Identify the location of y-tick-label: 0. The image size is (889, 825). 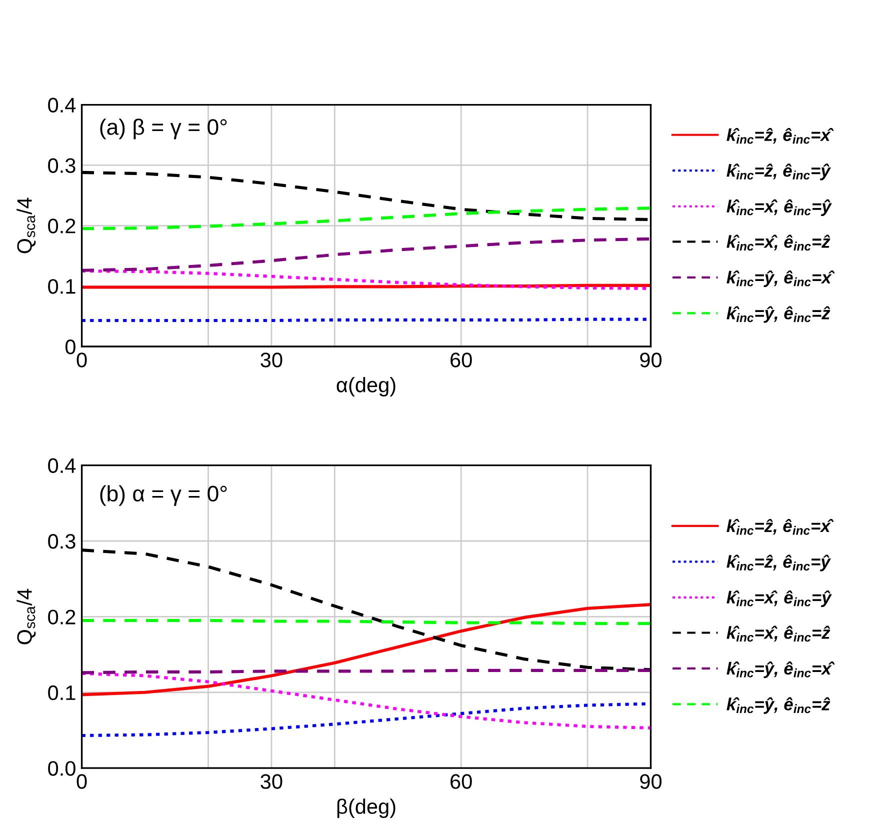
(70, 347).